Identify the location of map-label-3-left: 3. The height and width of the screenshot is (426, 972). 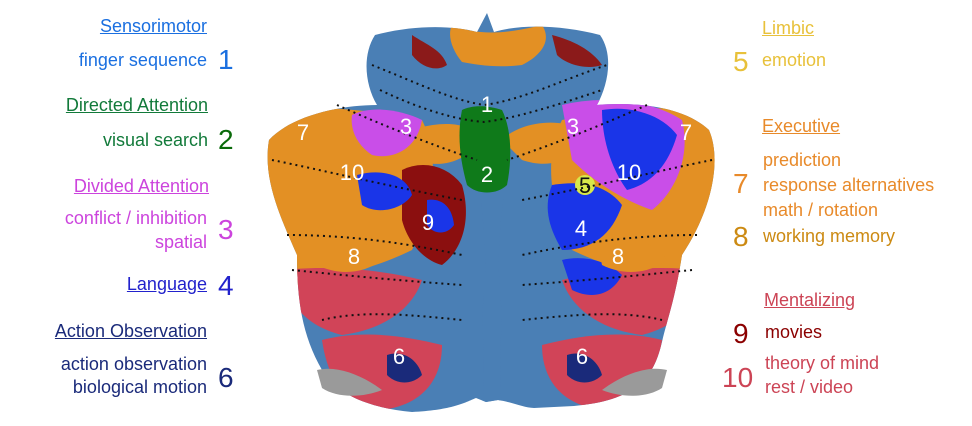
(406, 126).